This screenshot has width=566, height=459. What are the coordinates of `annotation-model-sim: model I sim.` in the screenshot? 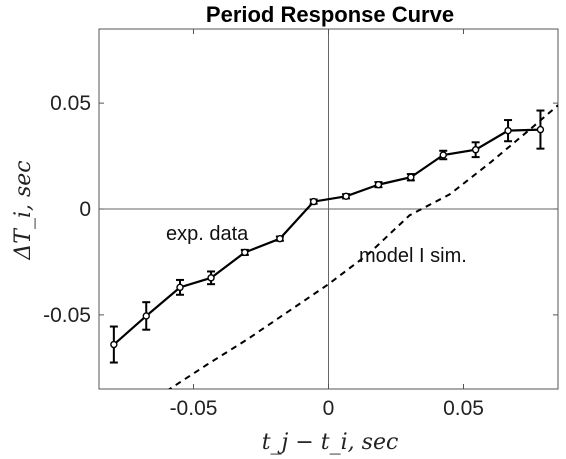 It's located at (413, 256).